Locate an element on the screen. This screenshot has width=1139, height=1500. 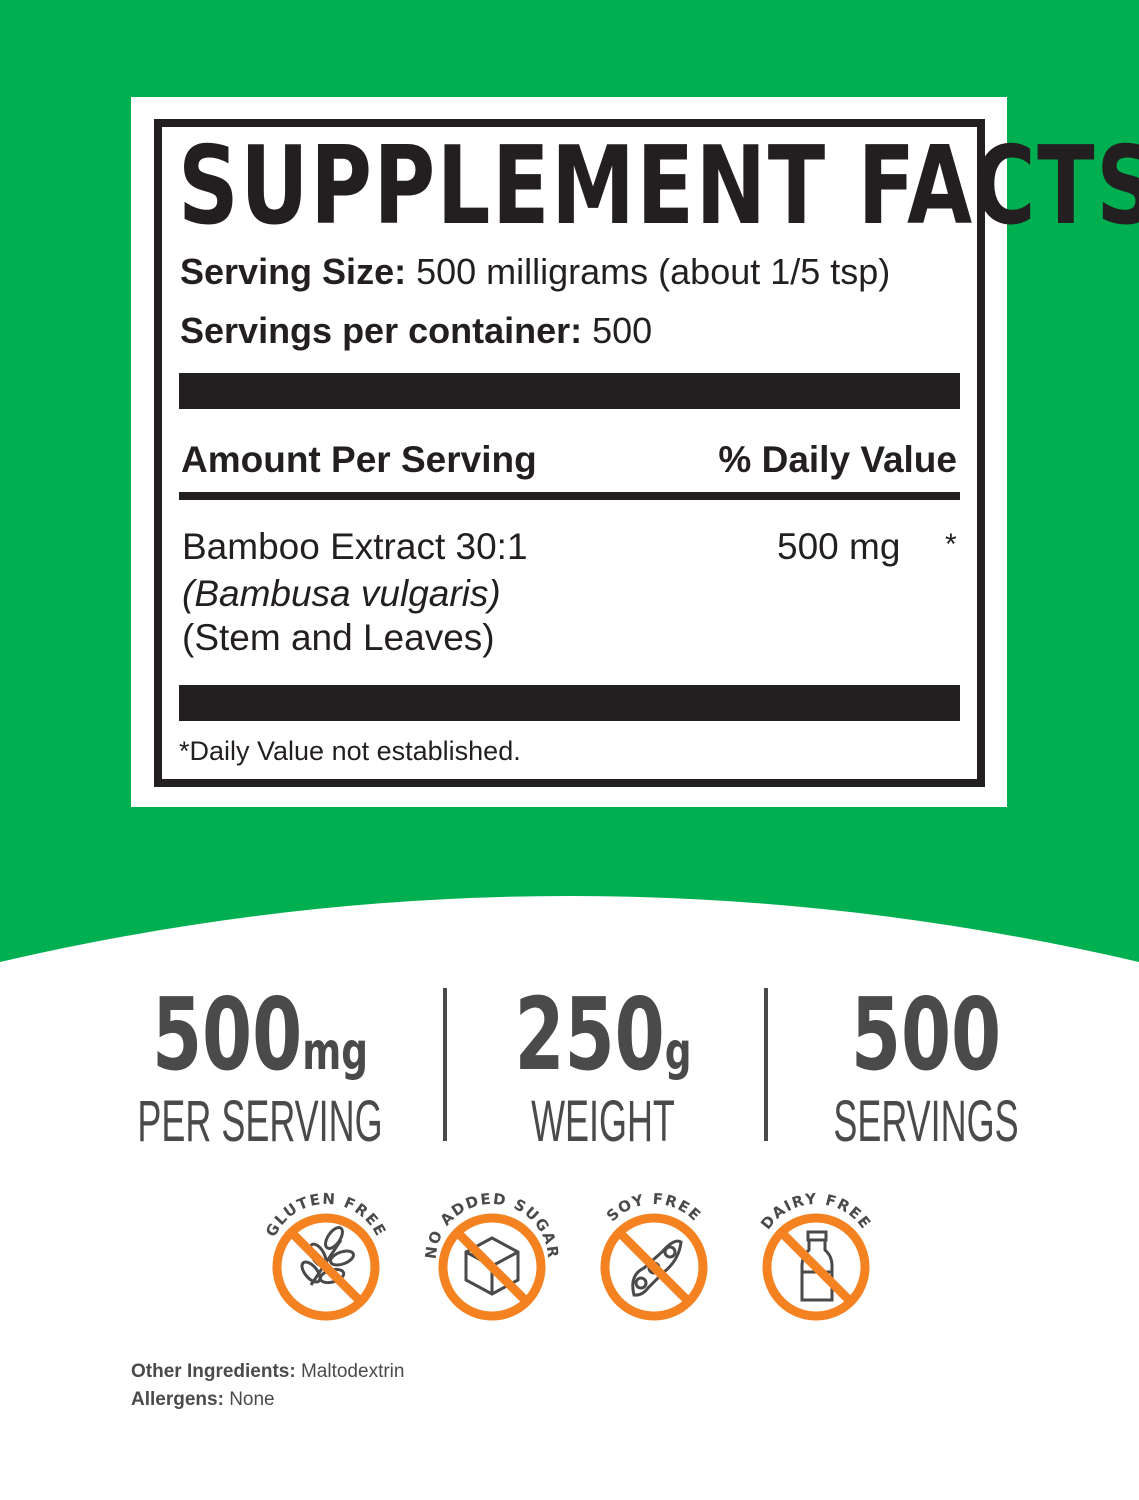
amount-header: Amount Per Serving is located at coordinates (359, 459).